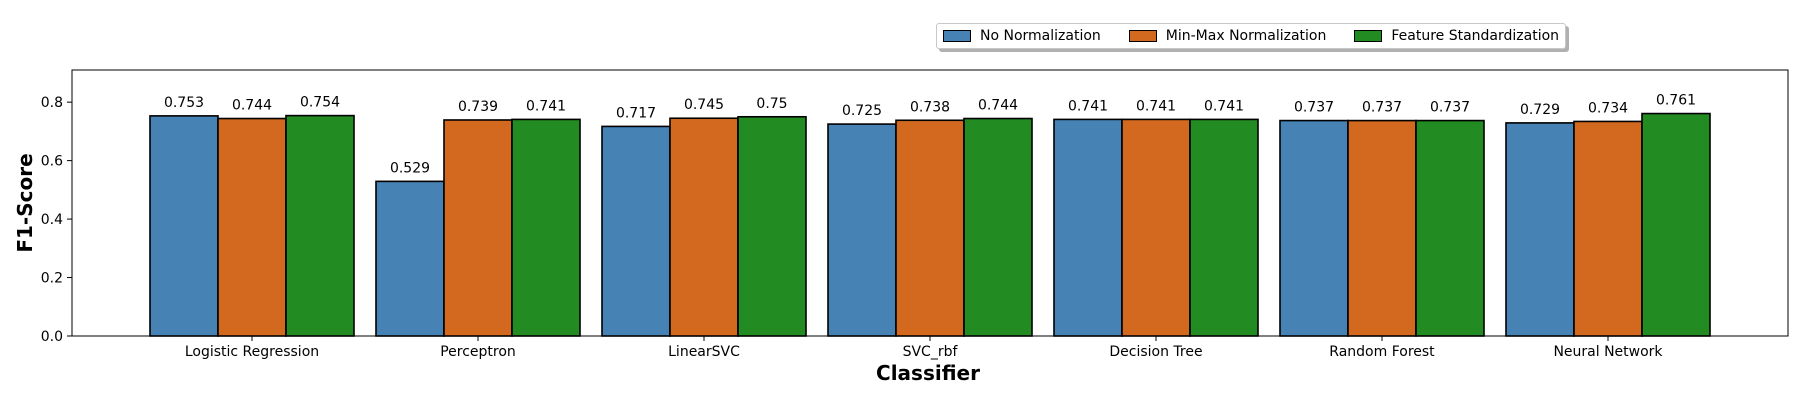 The width and height of the screenshot is (1800, 404). Describe the element at coordinates (478, 352) in the screenshot. I see `x-tick-label-perceptron: Perceptron` at that location.